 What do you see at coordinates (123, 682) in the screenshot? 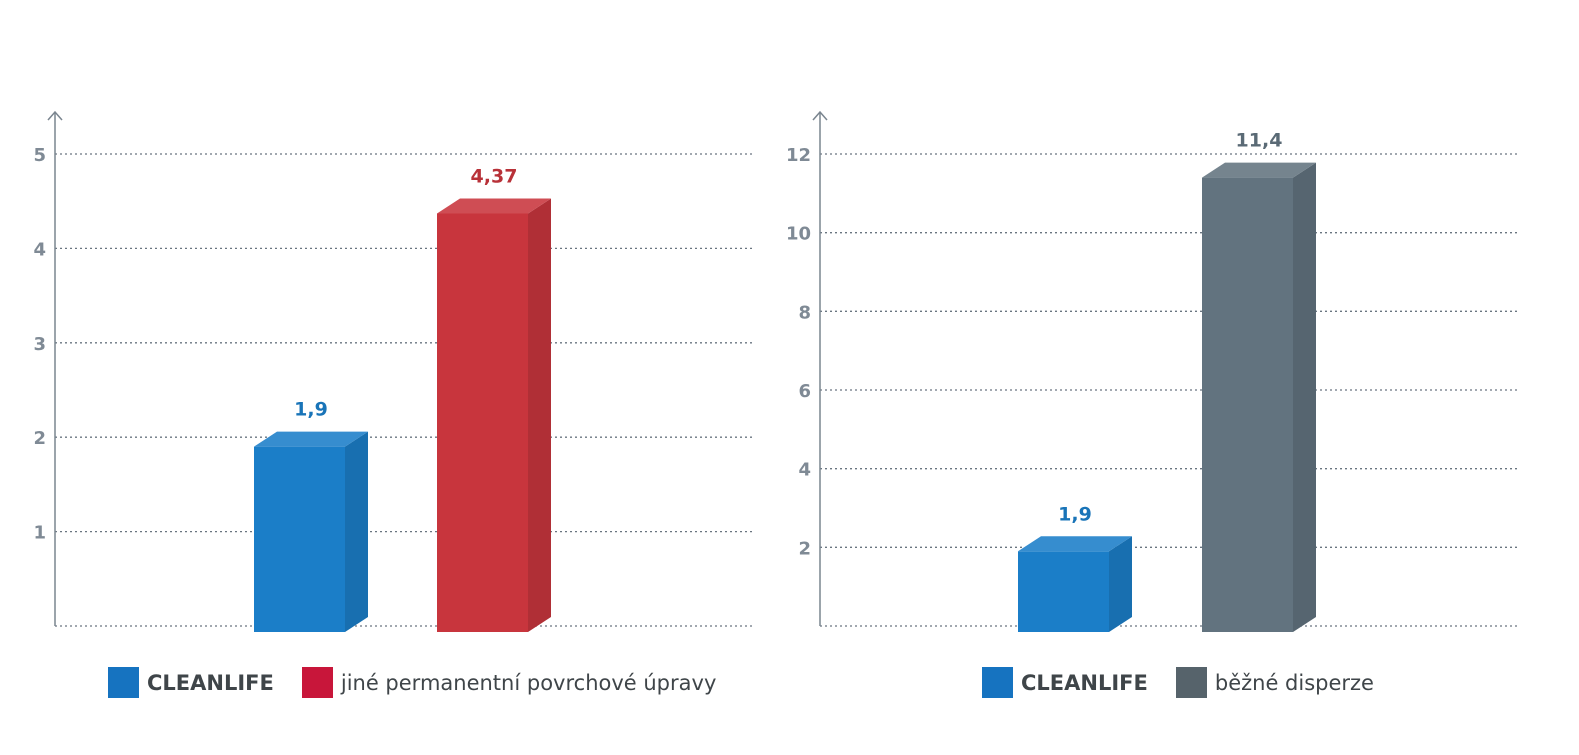
I see `legend-swatch-cleanlife` at bounding box center [123, 682].